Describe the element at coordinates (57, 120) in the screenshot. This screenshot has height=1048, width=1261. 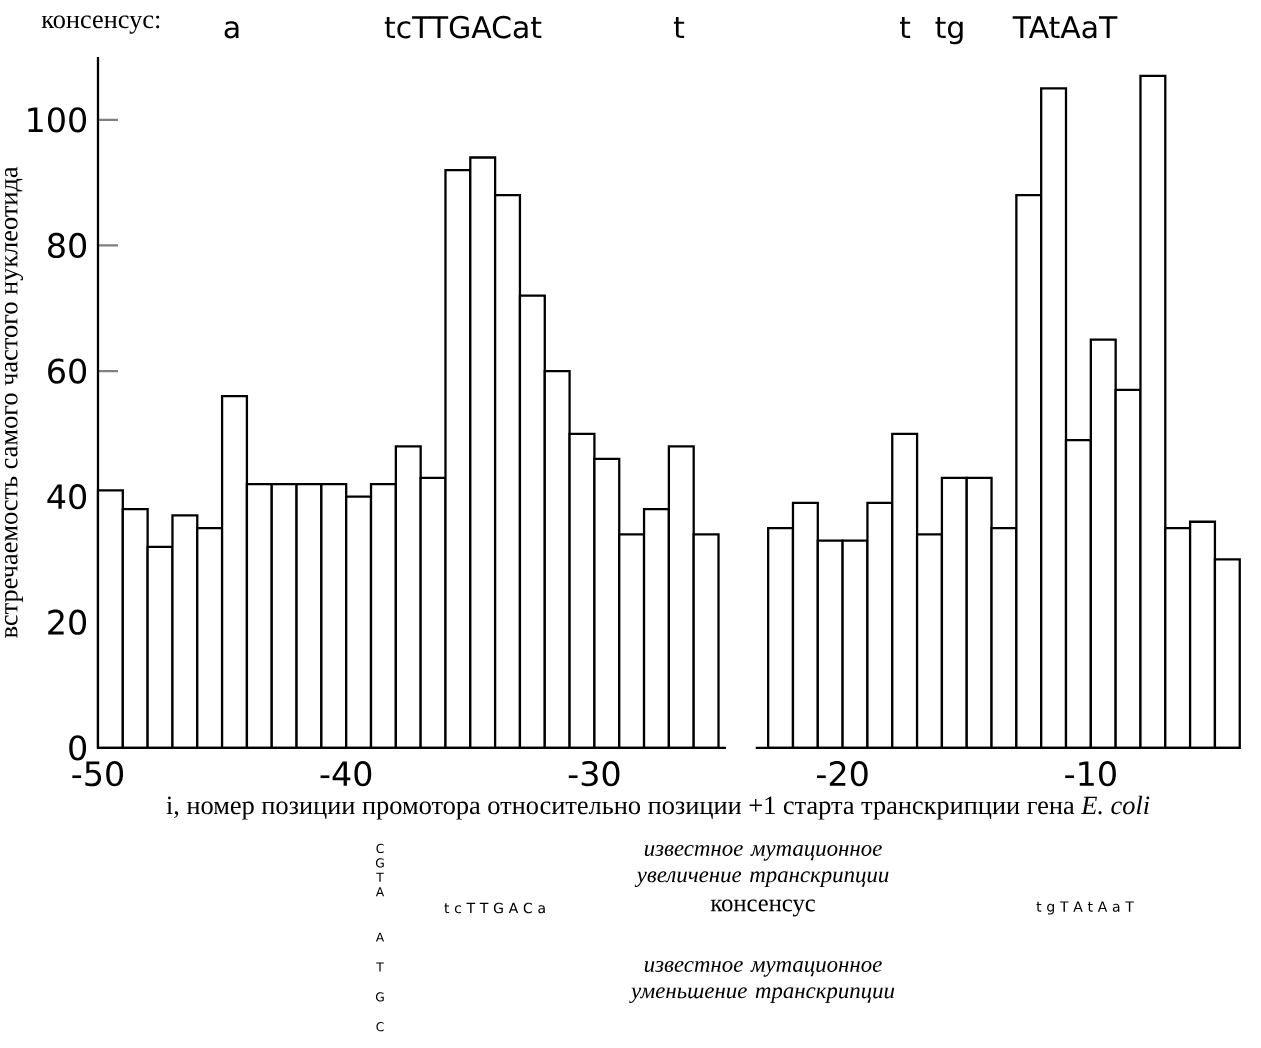
I see `y-tick-label: 100` at that location.